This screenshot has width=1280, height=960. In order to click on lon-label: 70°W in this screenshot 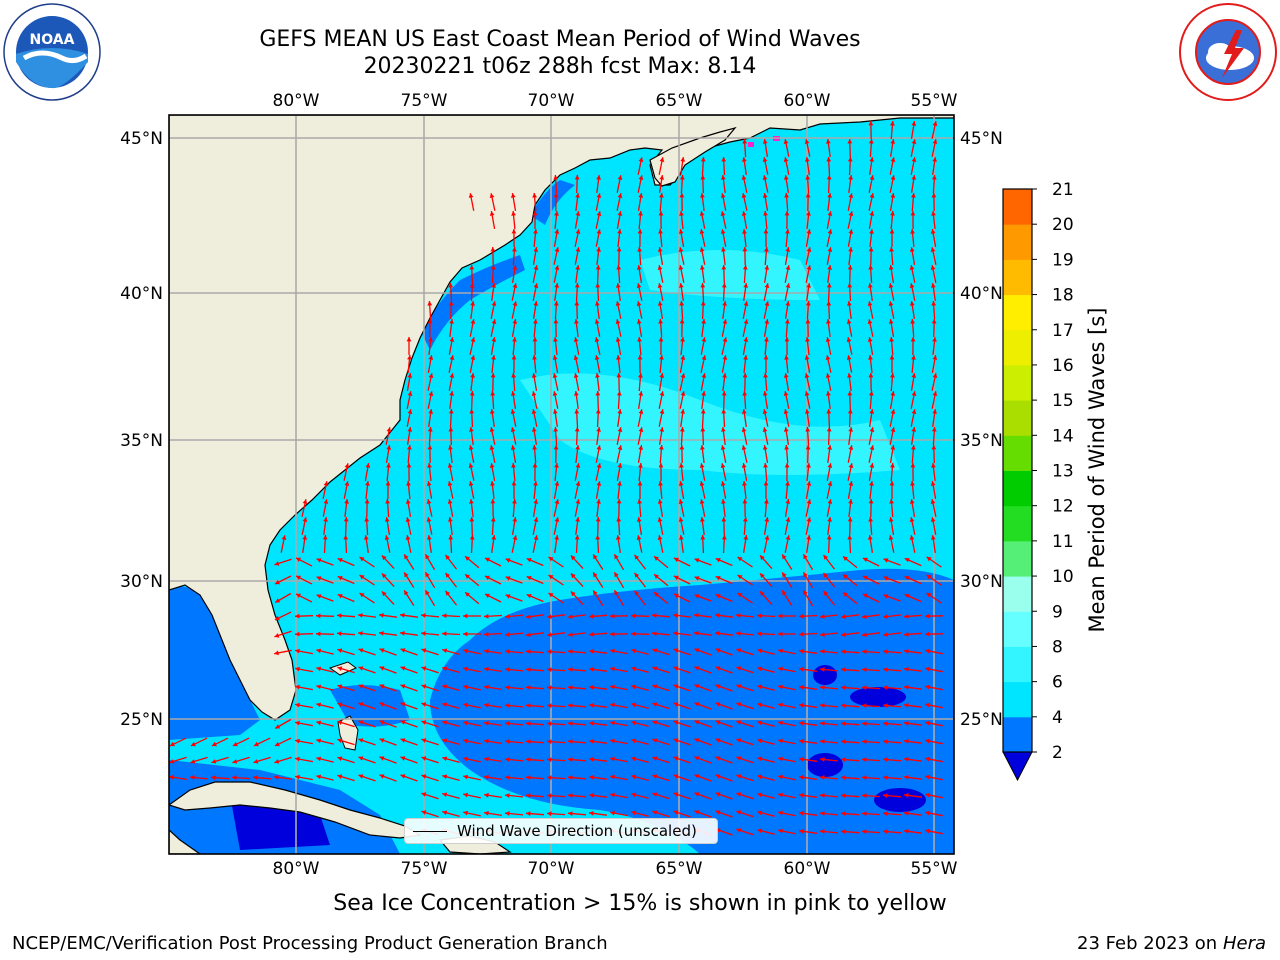, I will do `click(551, 869)`.